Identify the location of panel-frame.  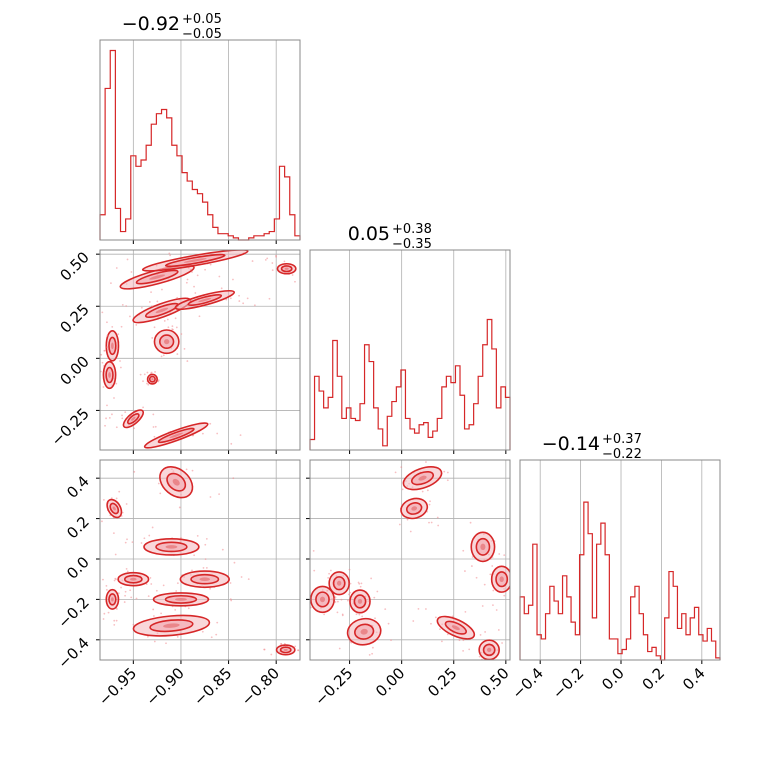
(200, 140).